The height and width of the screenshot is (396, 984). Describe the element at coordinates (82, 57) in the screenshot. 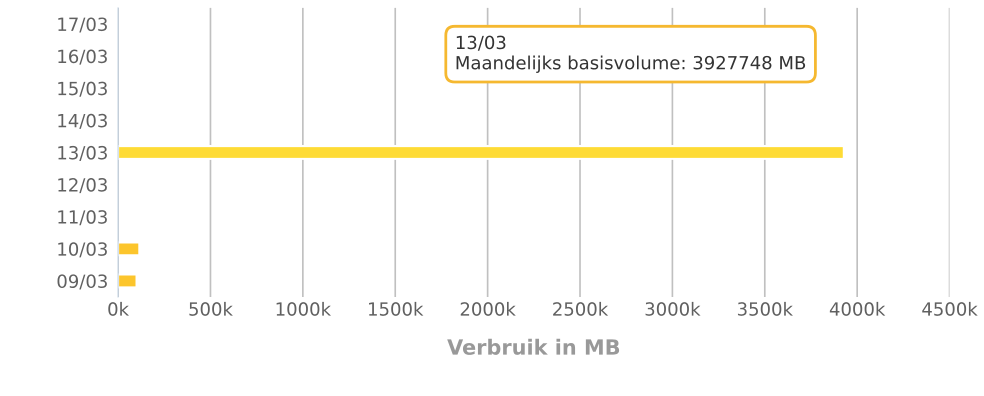

I see `y-tick-label: 16/03` at that location.